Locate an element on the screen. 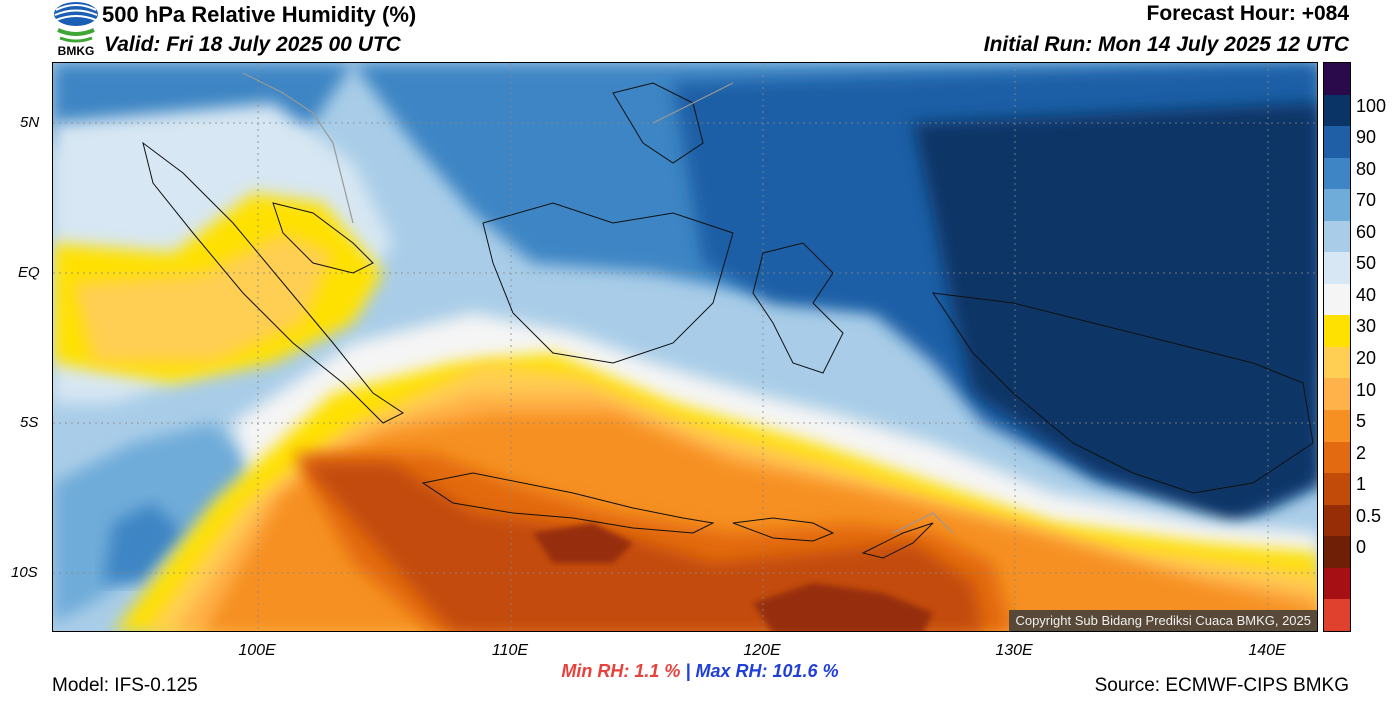 The height and width of the screenshot is (709, 1400). model-info: Model: IFS-0.125 is located at coordinates (125, 685).